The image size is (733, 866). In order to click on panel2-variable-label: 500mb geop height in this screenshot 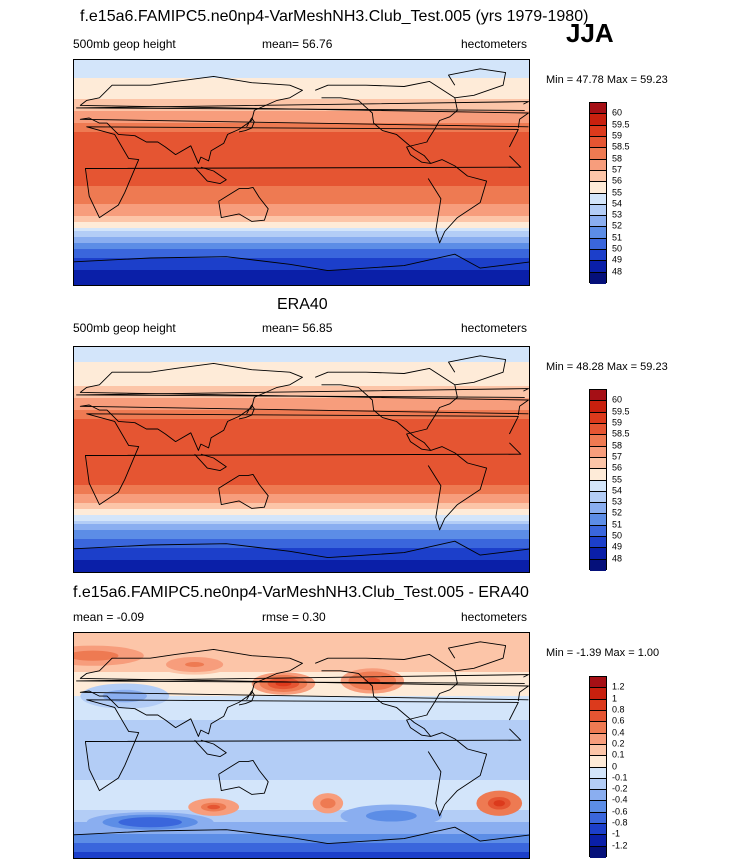, I will do `click(124, 328)`.